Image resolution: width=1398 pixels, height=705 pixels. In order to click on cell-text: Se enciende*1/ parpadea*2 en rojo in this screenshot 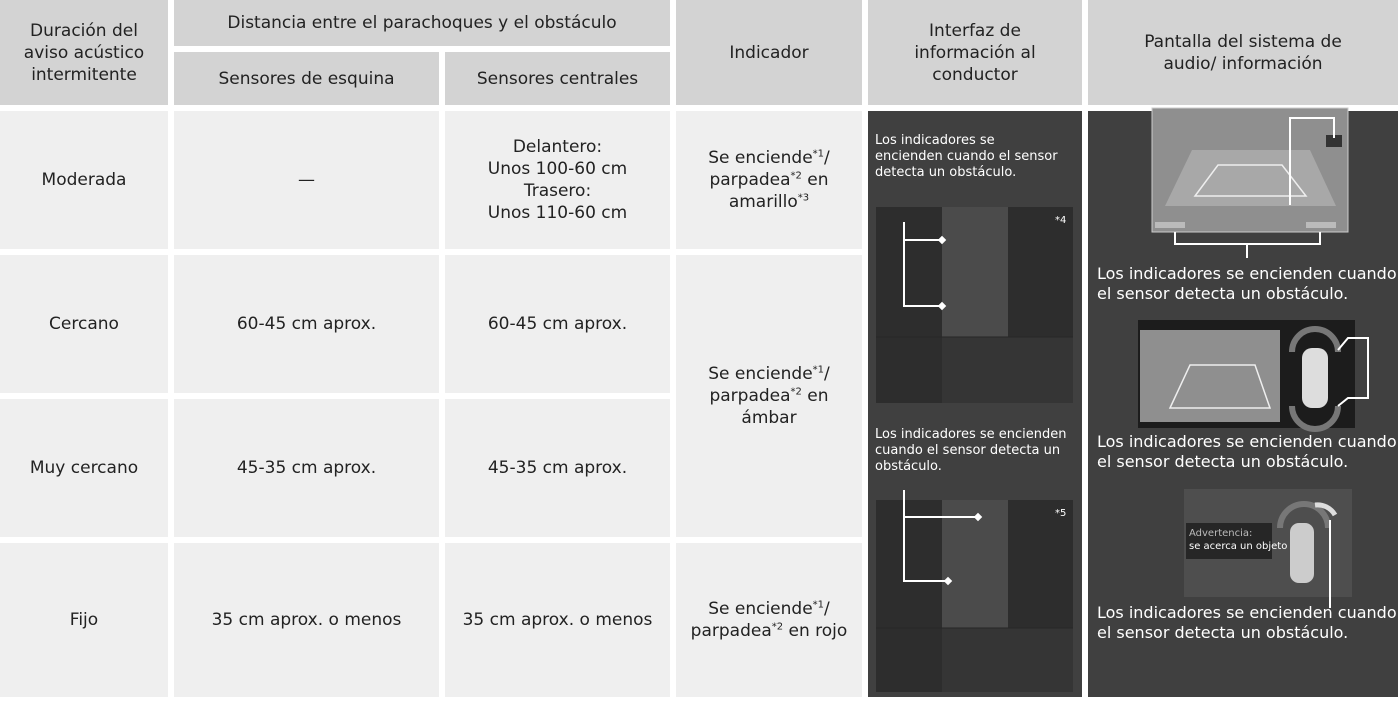, I will do `click(769, 620)`.